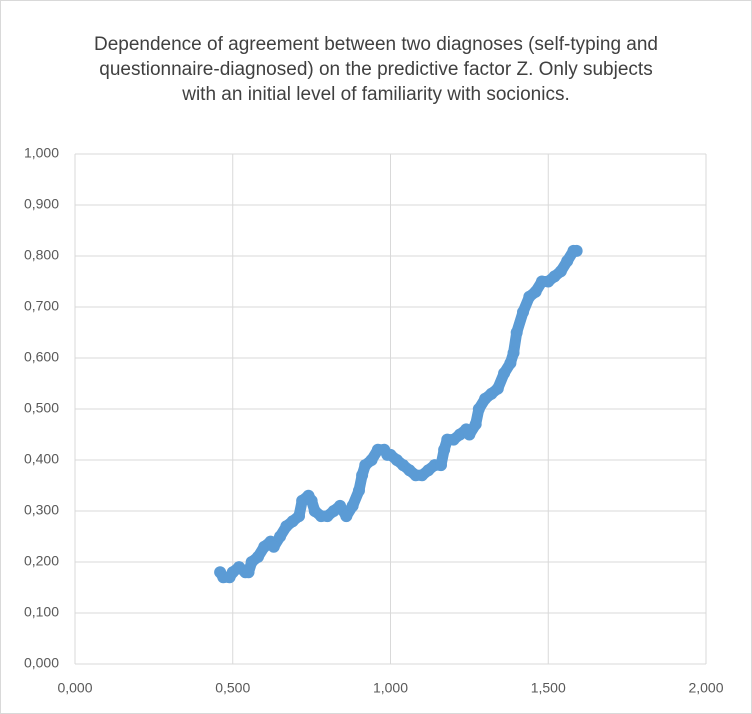 This screenshot has width=752, height=714. Describe the element at coordinates (41, 306) in the screenshot. I see `y-tick-label: 0,700` at that location.